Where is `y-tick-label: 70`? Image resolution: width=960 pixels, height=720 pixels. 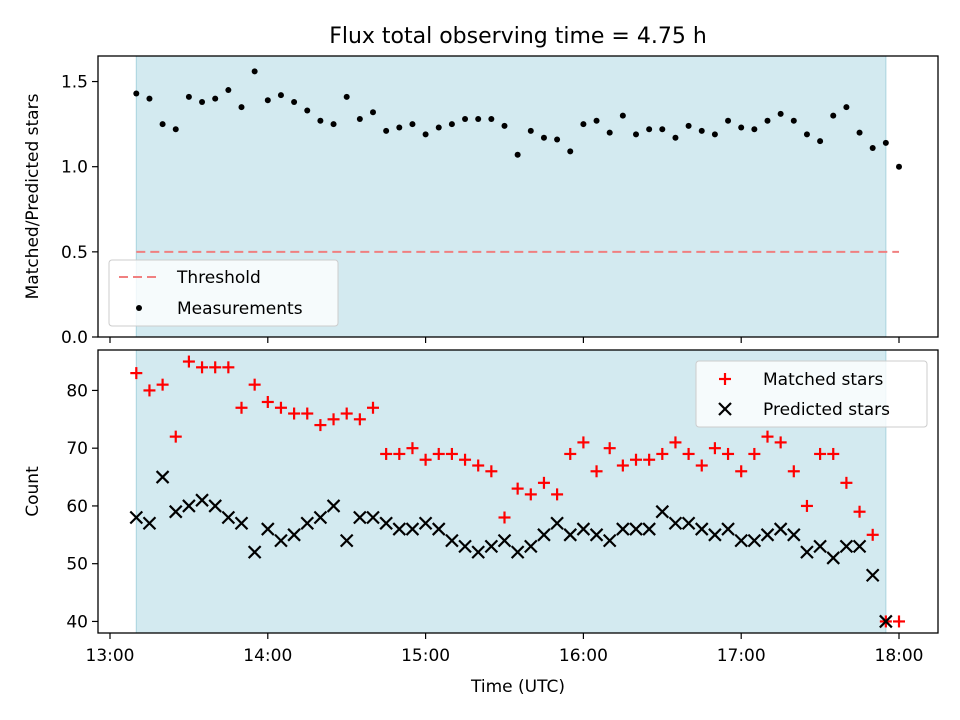 y-tick-label: 70 is located at coordinates (77, 449).